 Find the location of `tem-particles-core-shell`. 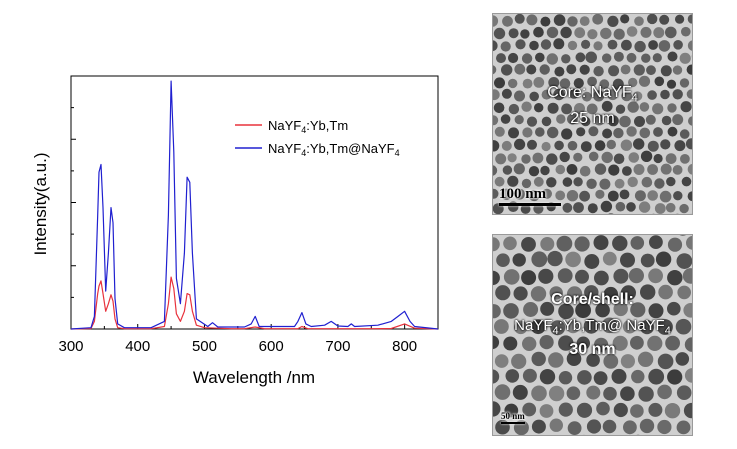

tem-particles-core-shell is located at coordinates (592, 335).